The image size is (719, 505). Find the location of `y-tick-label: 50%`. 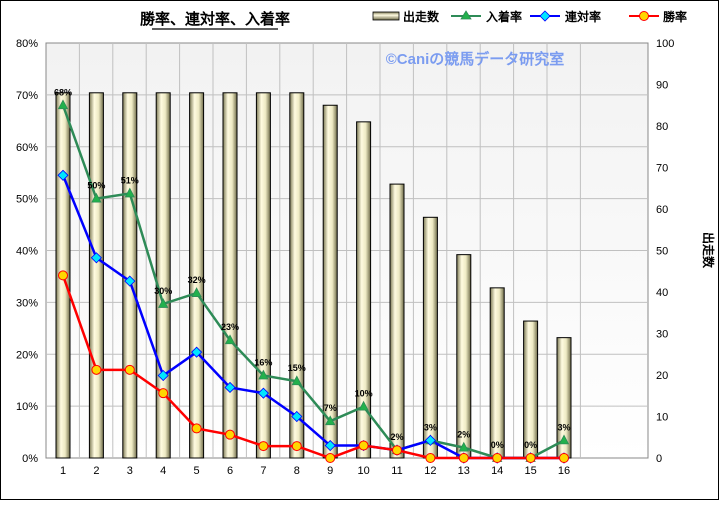

y-tick-label: 50% is located at coordinates (27, 200).